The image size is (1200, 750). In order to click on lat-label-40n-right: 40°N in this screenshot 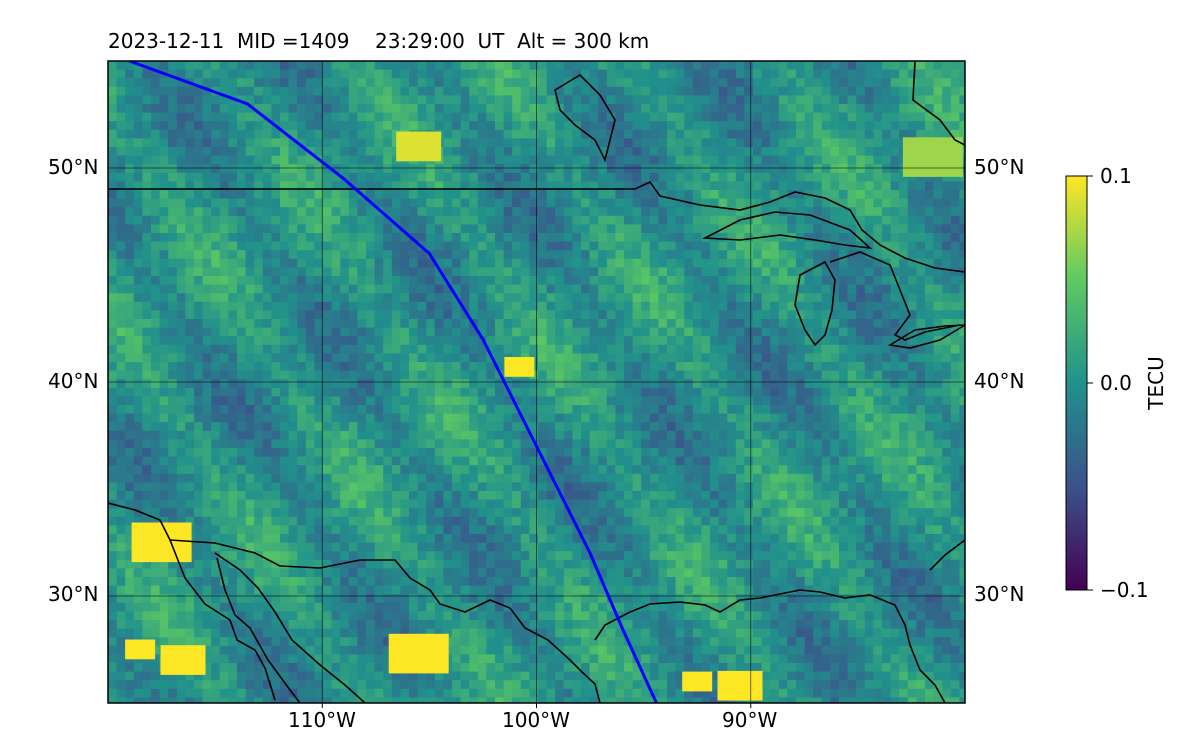, I will do `click(999, 381)`.